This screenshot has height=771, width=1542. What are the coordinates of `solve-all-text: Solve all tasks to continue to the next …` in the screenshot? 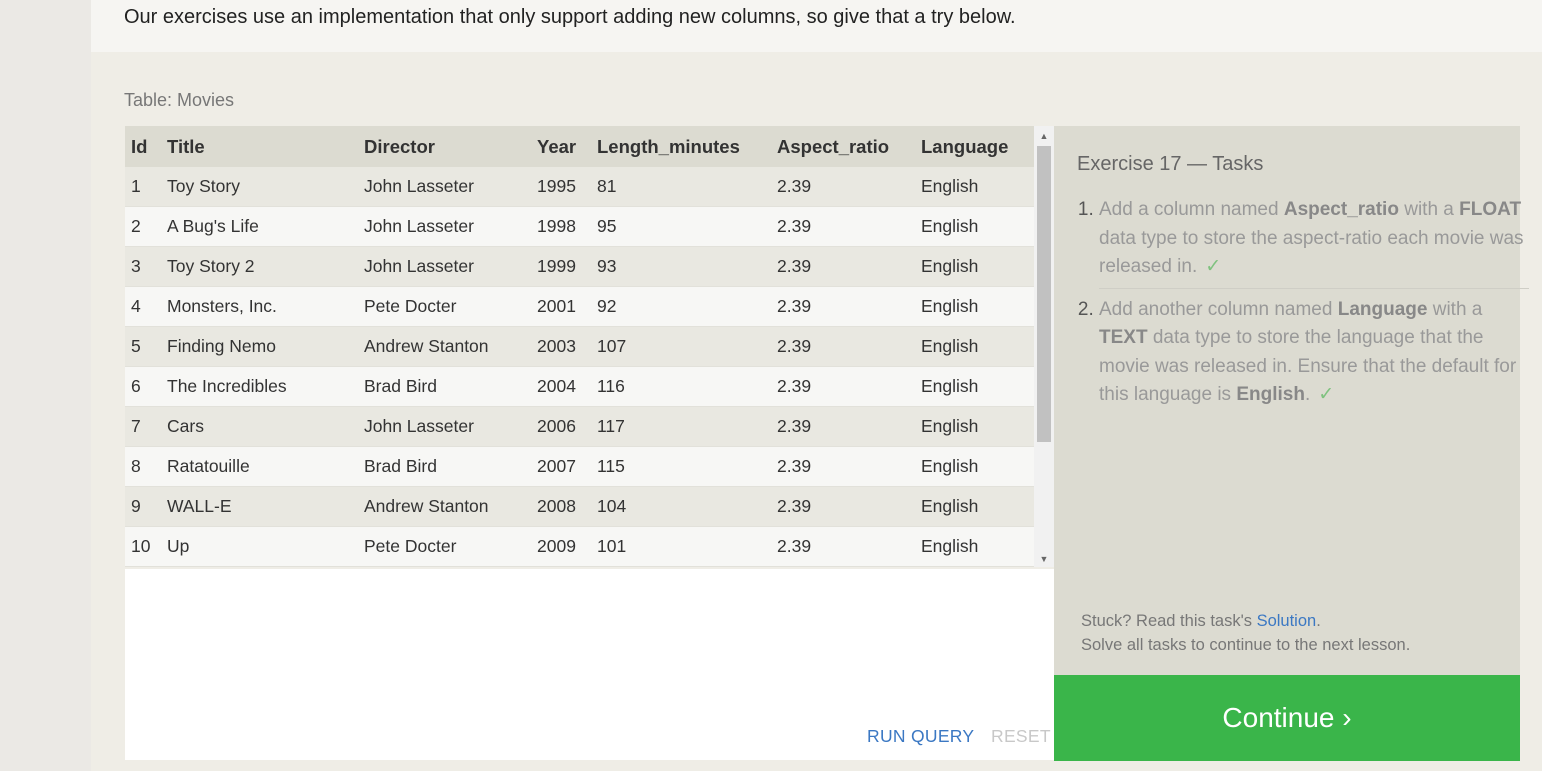 It's located at (1246, 645).